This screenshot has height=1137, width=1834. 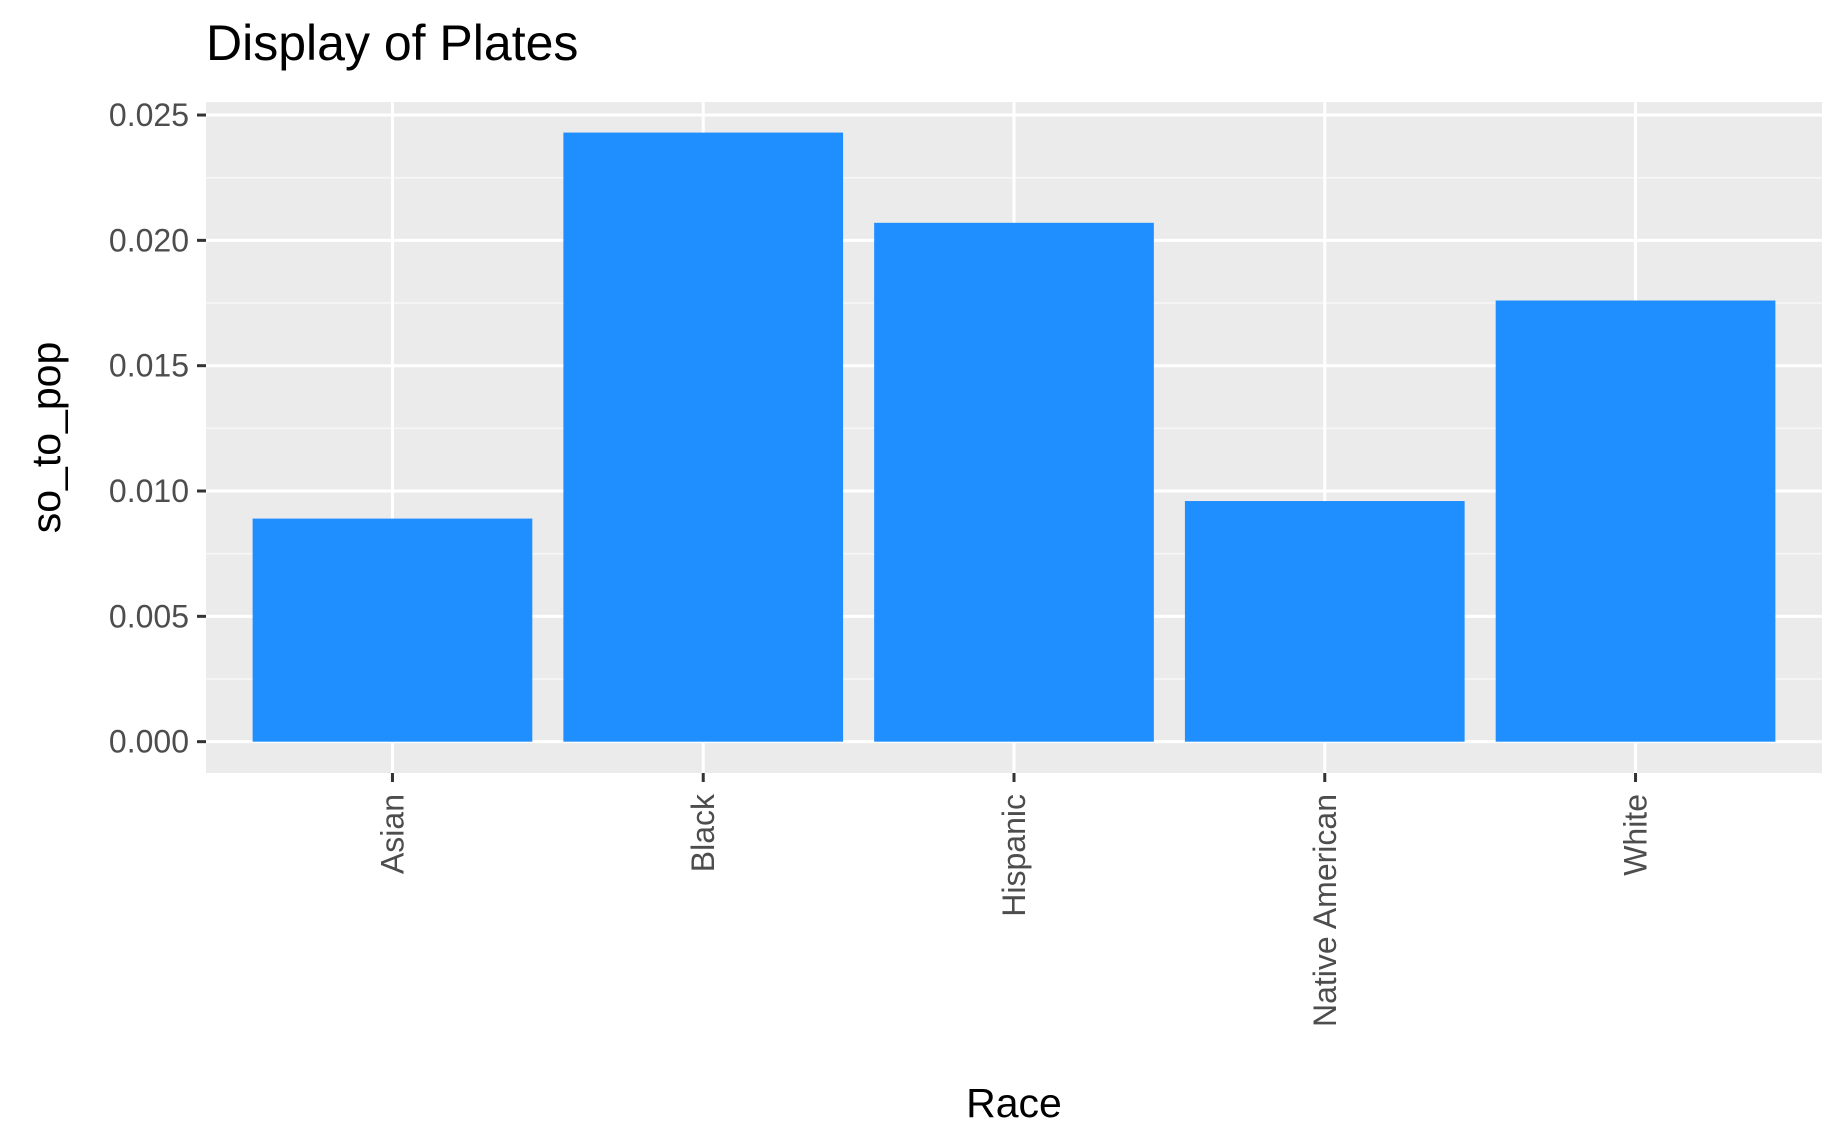 What do you see at coordinates (1636, 835) in the screenshot?
I see `x-tick-label: White` at bounding box center [1636, 835].